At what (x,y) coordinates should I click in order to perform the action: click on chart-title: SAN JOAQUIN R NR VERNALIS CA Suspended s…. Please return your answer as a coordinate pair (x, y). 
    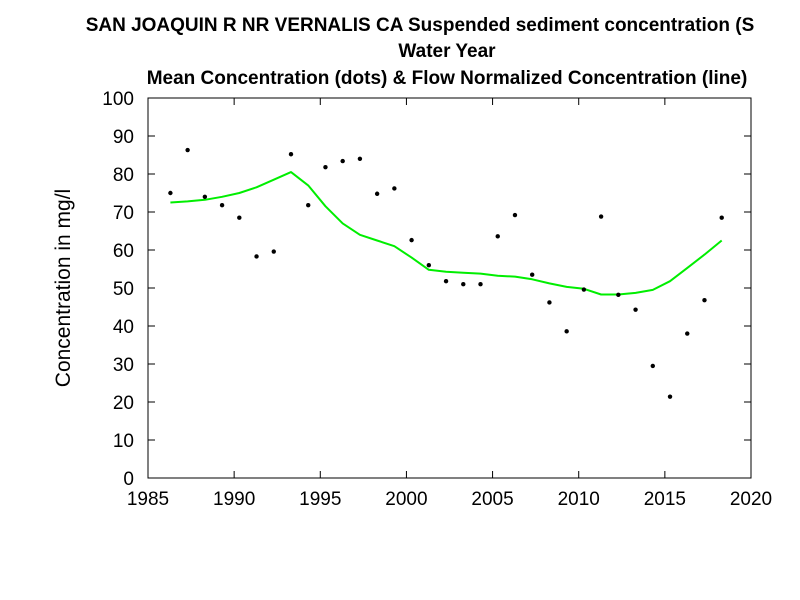
    Looking at the image, I should click on (420, 25).